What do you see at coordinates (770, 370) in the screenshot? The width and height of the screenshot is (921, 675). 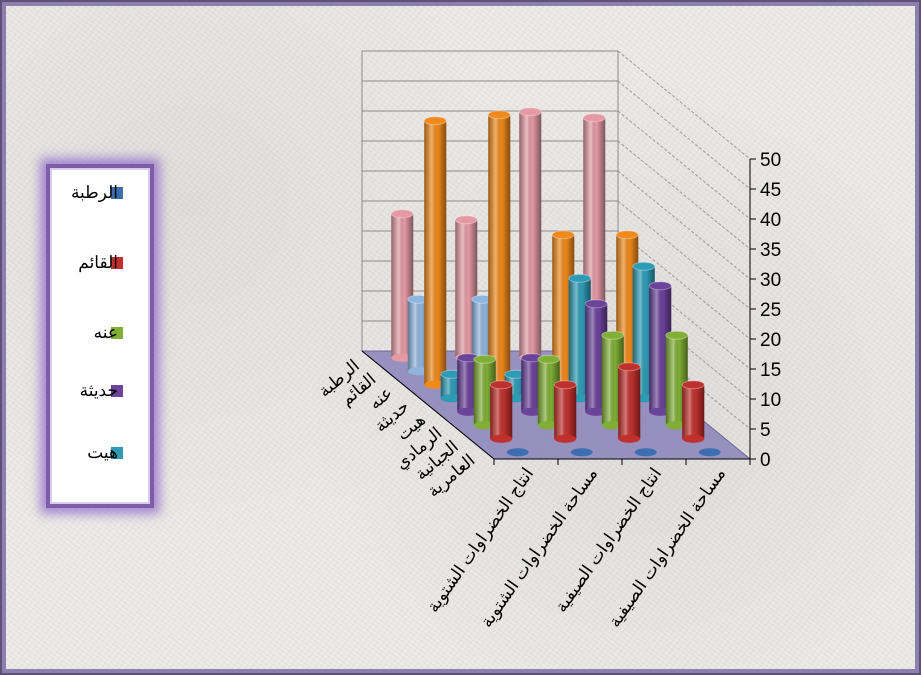 I see `value-tick-label: 15` at bounding box center [770, 370].